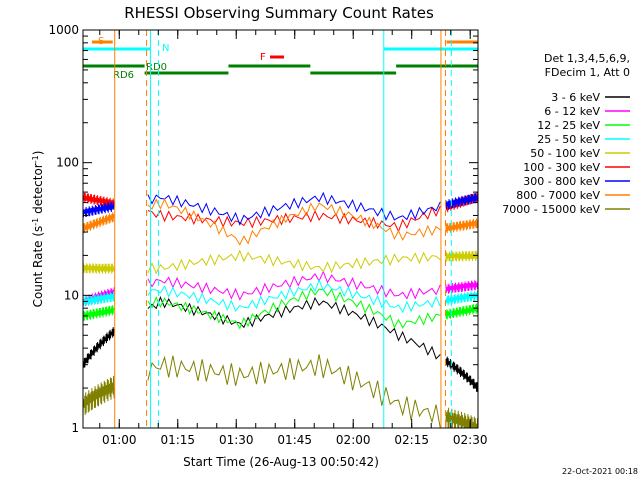 This screenshot has width=640, height=480. Describe the element at coordinates (71, 295) in the screenshot. I see `y-tick-label: 10` at that location.